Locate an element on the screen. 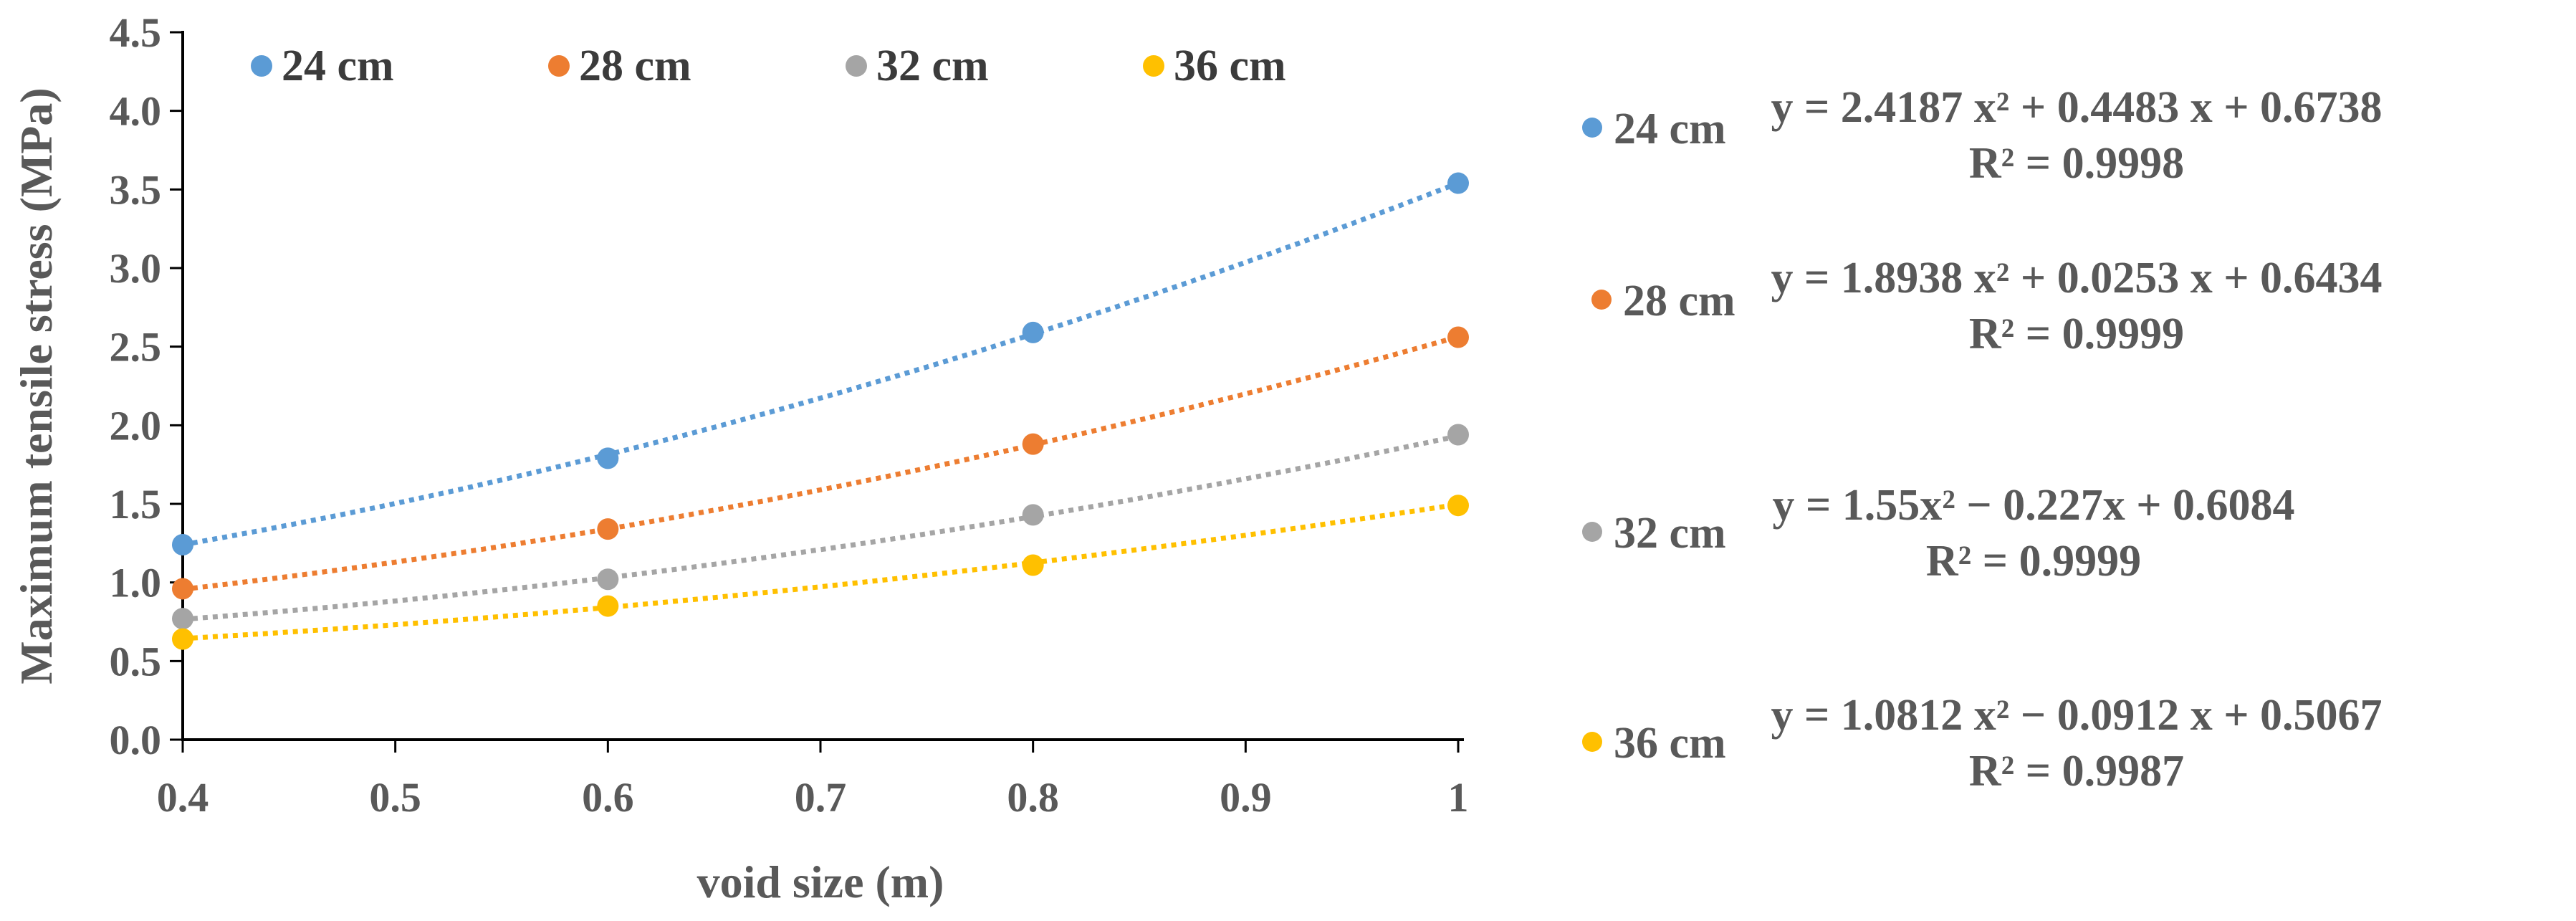 Image resolution: width=2576 pixels, height=921 pixels. trendline-r-squared: R² = 0.9998 is located at coordinates (2076, 163).